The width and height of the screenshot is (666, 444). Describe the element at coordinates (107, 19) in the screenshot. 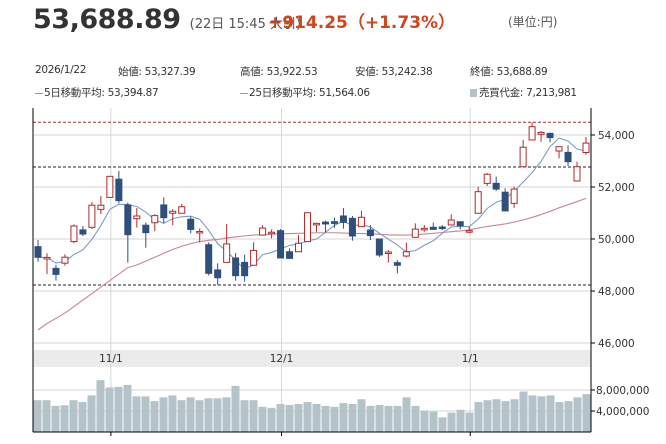

I see `current-price: 53,688.89` at that location.